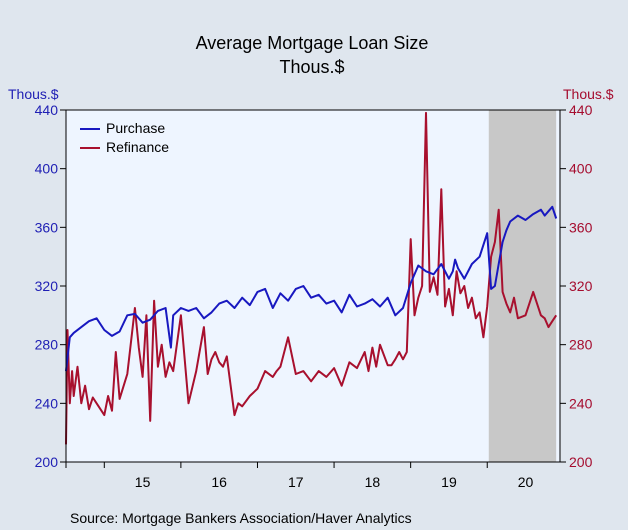  What do you see at coordinates (373, 482) in the screenshot?
I see `x-tick-label: 18` at bounding box center [373, 482].